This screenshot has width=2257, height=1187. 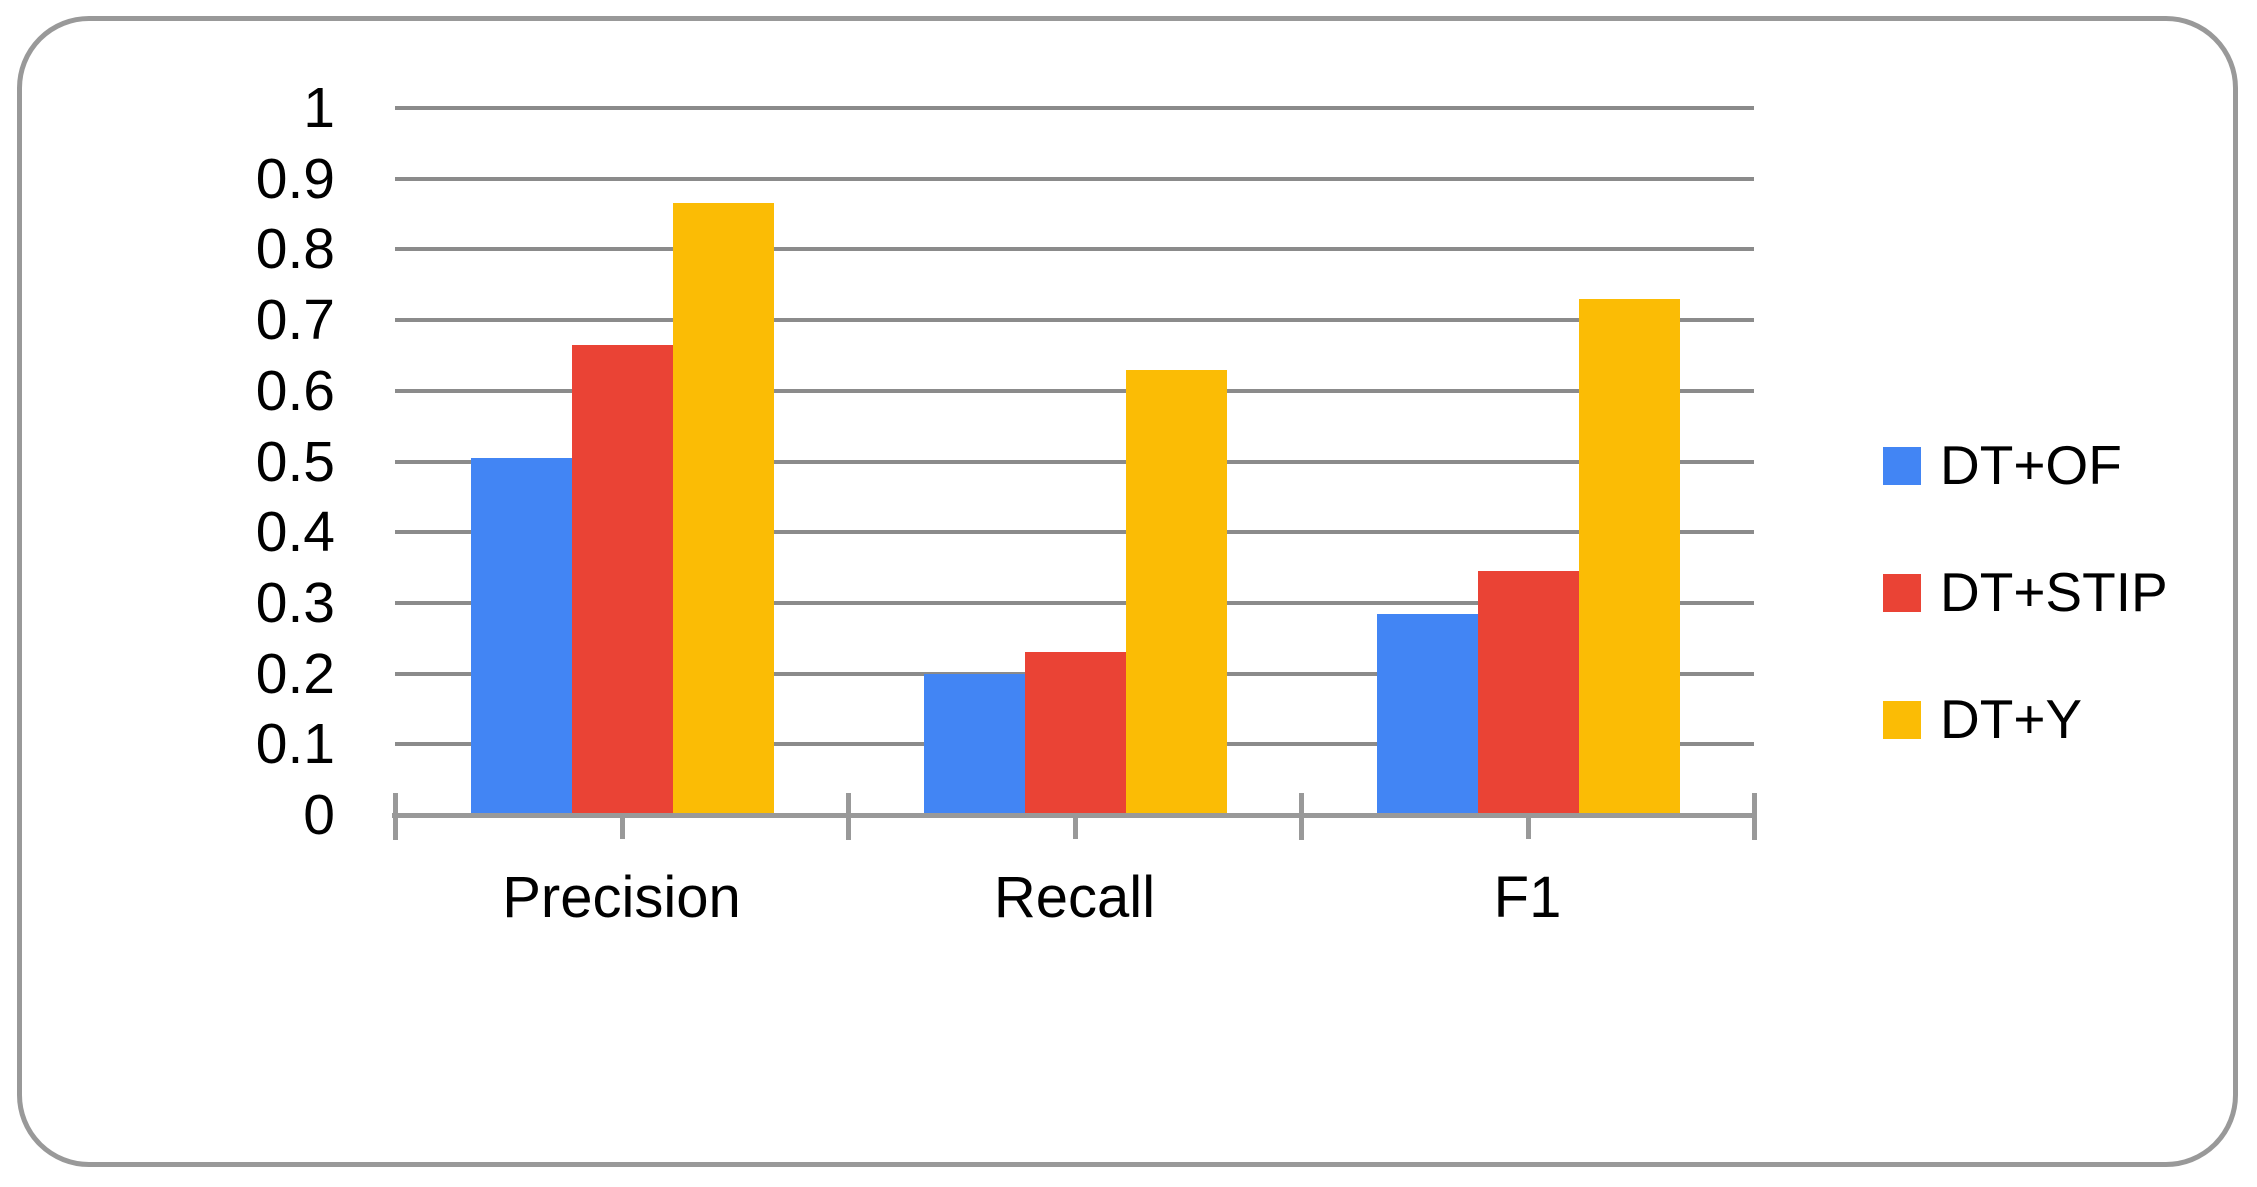 I want to click on y-tick-label-0.7: 0.7, so click(x=295, y=320).